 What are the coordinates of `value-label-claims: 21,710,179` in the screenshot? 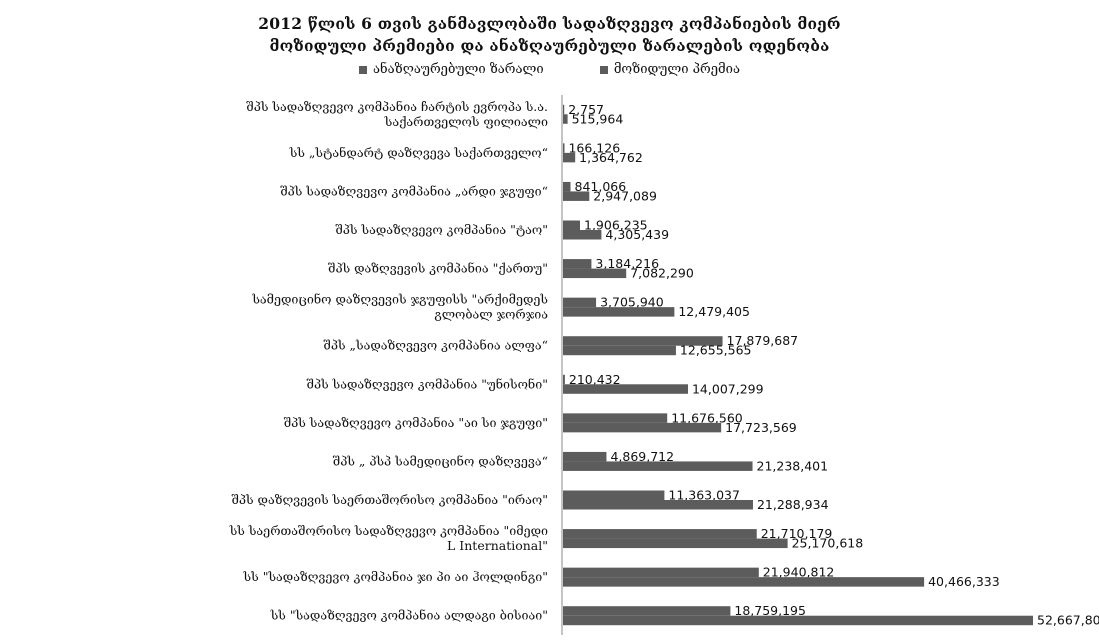 It's located at (797, 533).